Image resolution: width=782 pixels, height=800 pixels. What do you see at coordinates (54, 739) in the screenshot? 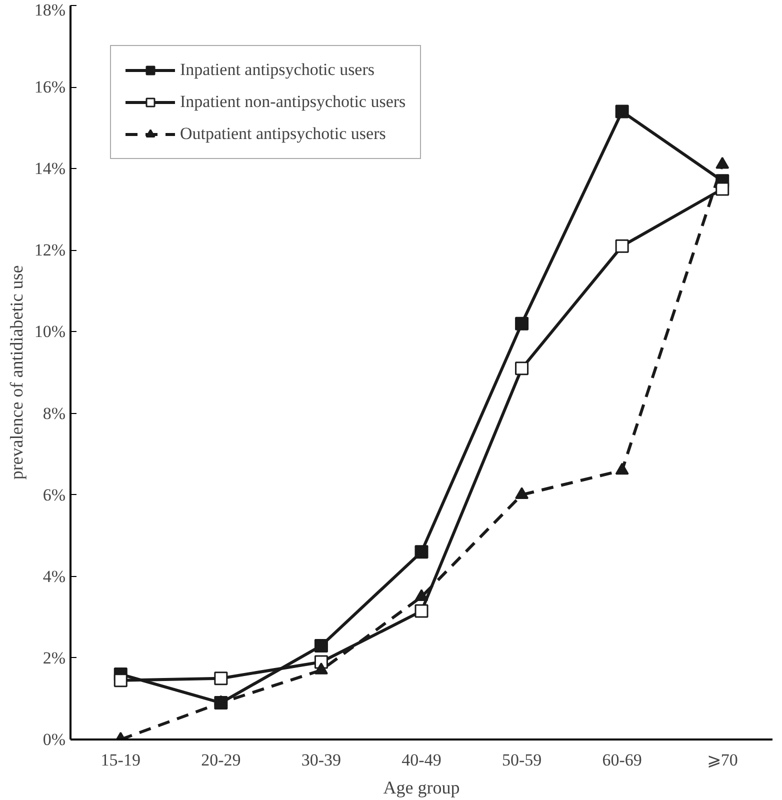
I see `y-tick-label: 0%` at bounding box center [54, 739].